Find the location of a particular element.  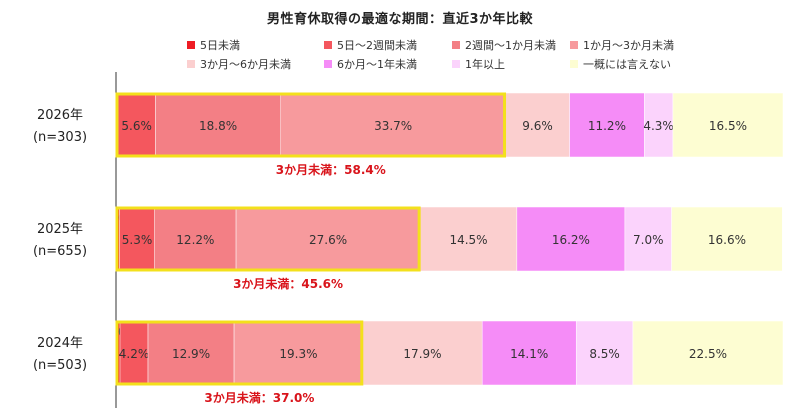

legend-item: 6か月～1年未満 is located at coordinates (370, 64).